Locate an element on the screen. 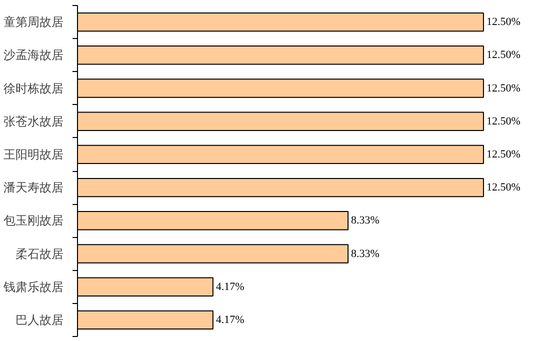 The width and height of the screenshot is (552, 341). y-tick-label: 徐时栋故居 is located at coordinates (34, 88).